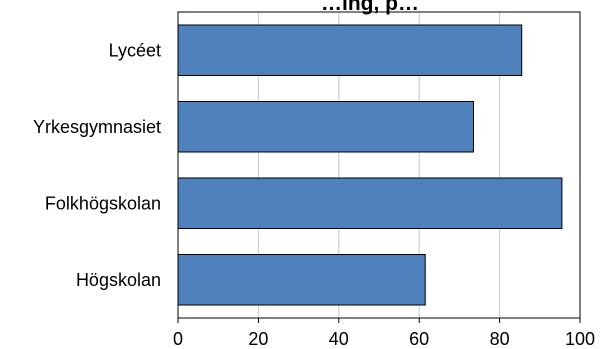 This screenshot has height=349, width=601. I want to click on tick-label: 80, so click(500, 339).